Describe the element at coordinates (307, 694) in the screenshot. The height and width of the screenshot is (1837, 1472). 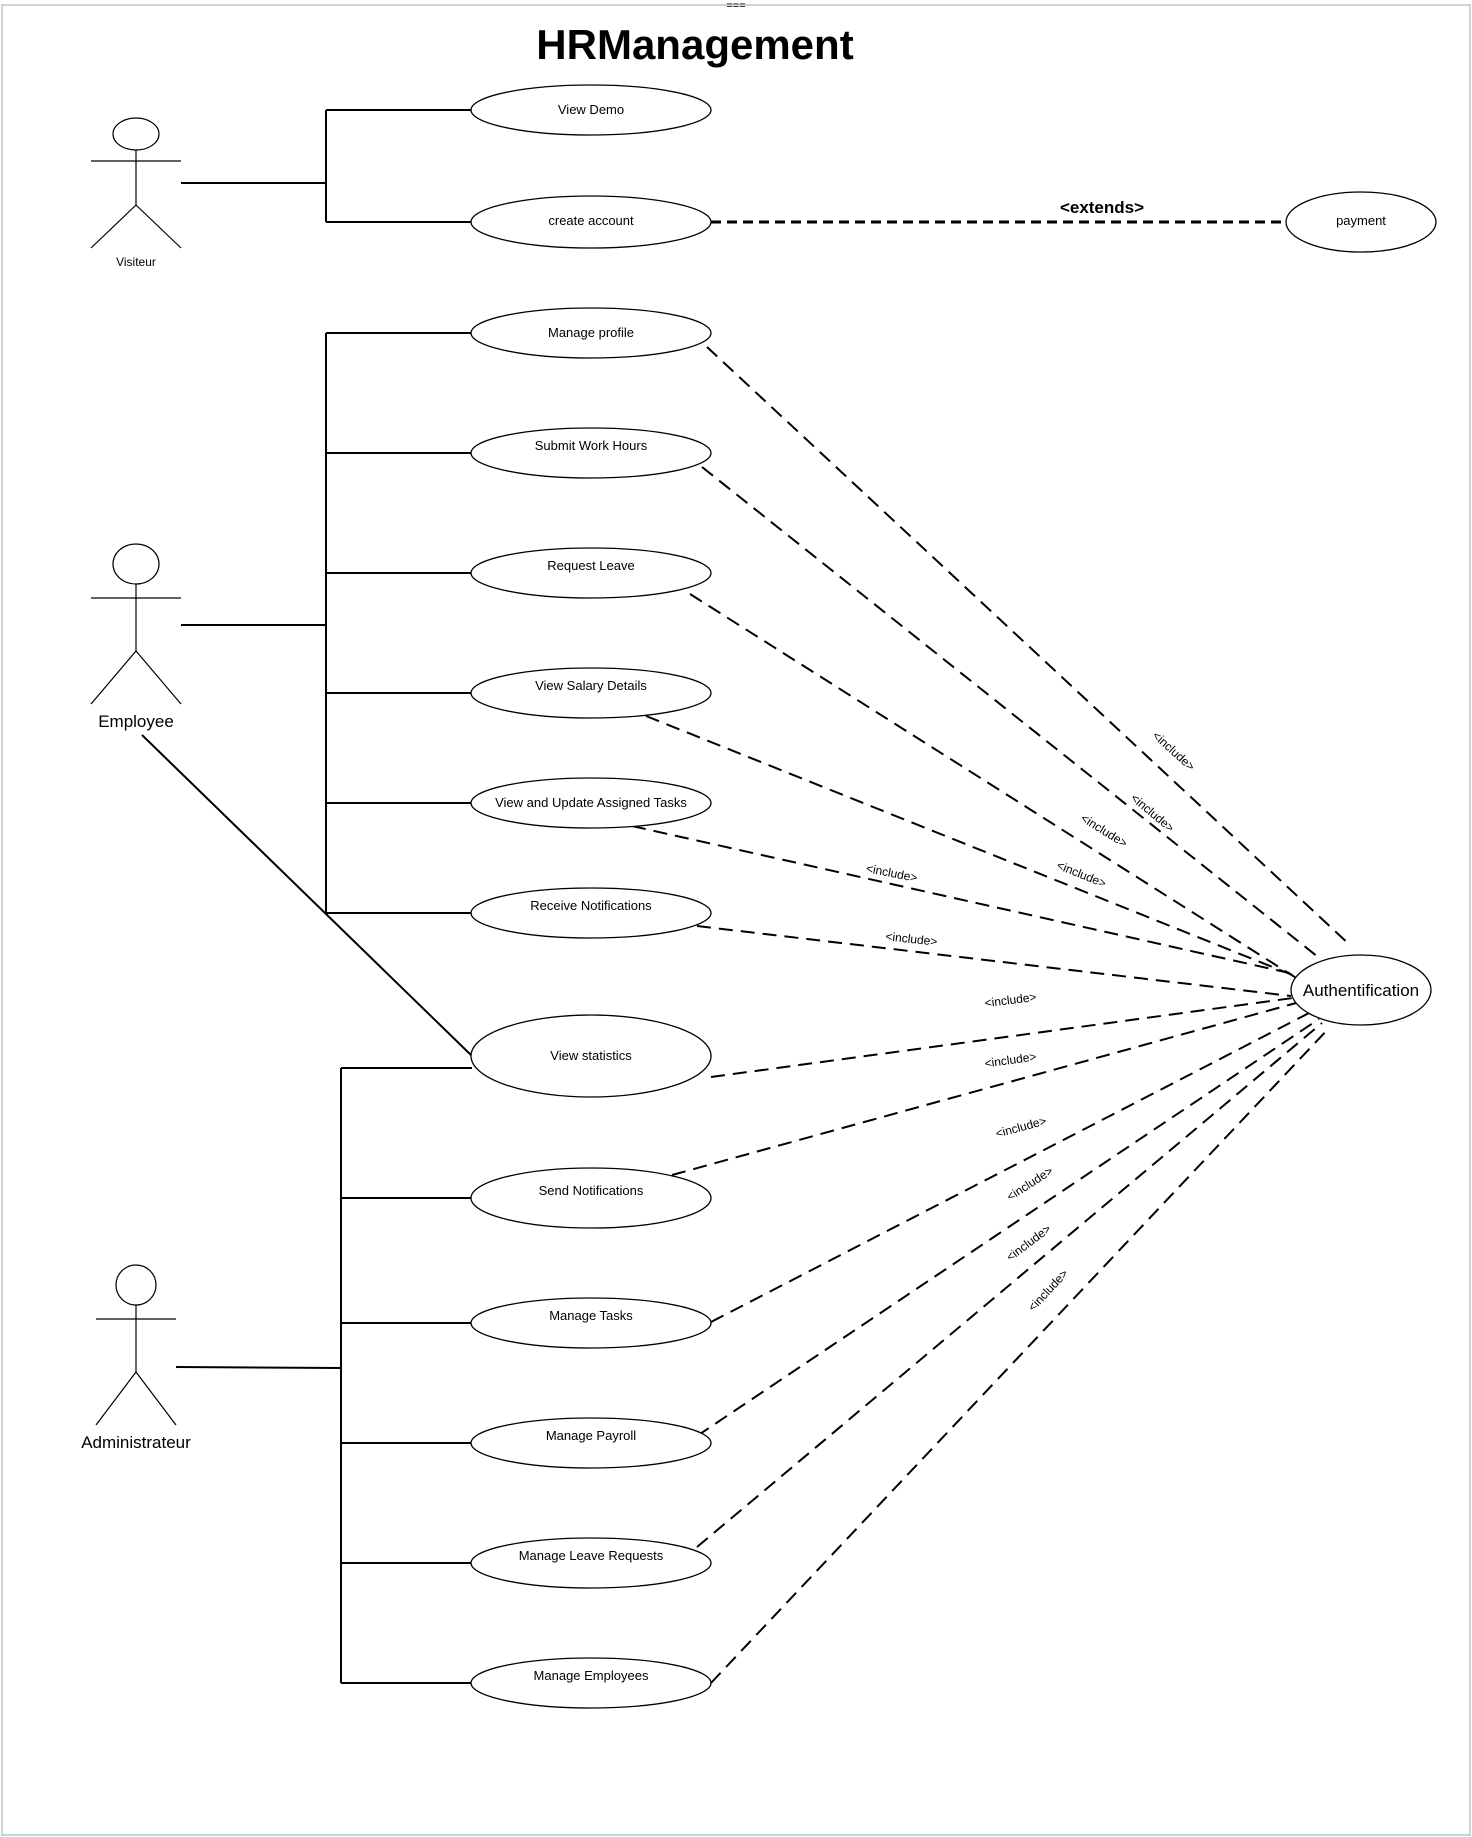
I see `employee-connectors` at that location.